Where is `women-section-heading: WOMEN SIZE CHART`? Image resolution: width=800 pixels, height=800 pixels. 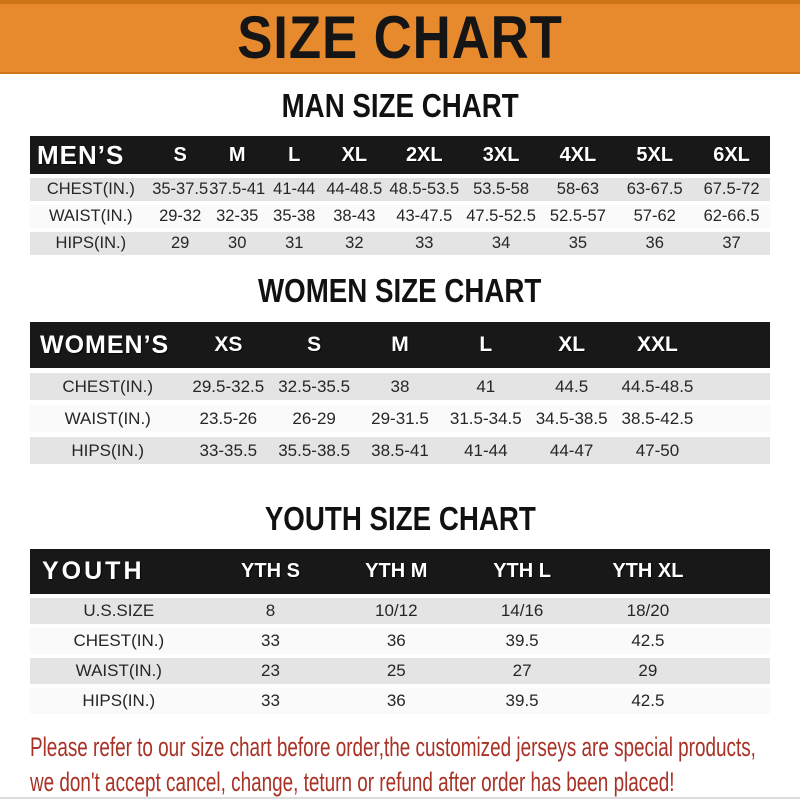 women-section-heading: WOMEN SIZE CHART is located at coordinates (400, 293).